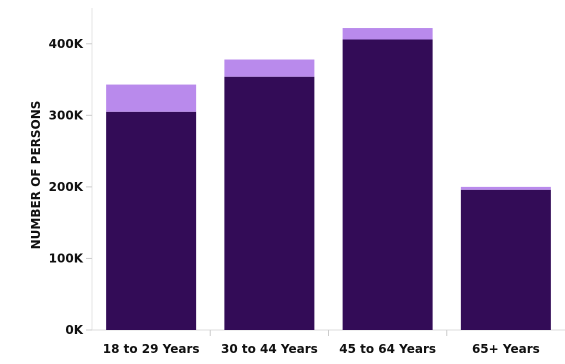 The width and height of the screenshot is (565, 364). I want to click on x-tick-label: 45 to 64 Years, so click(387, 349).